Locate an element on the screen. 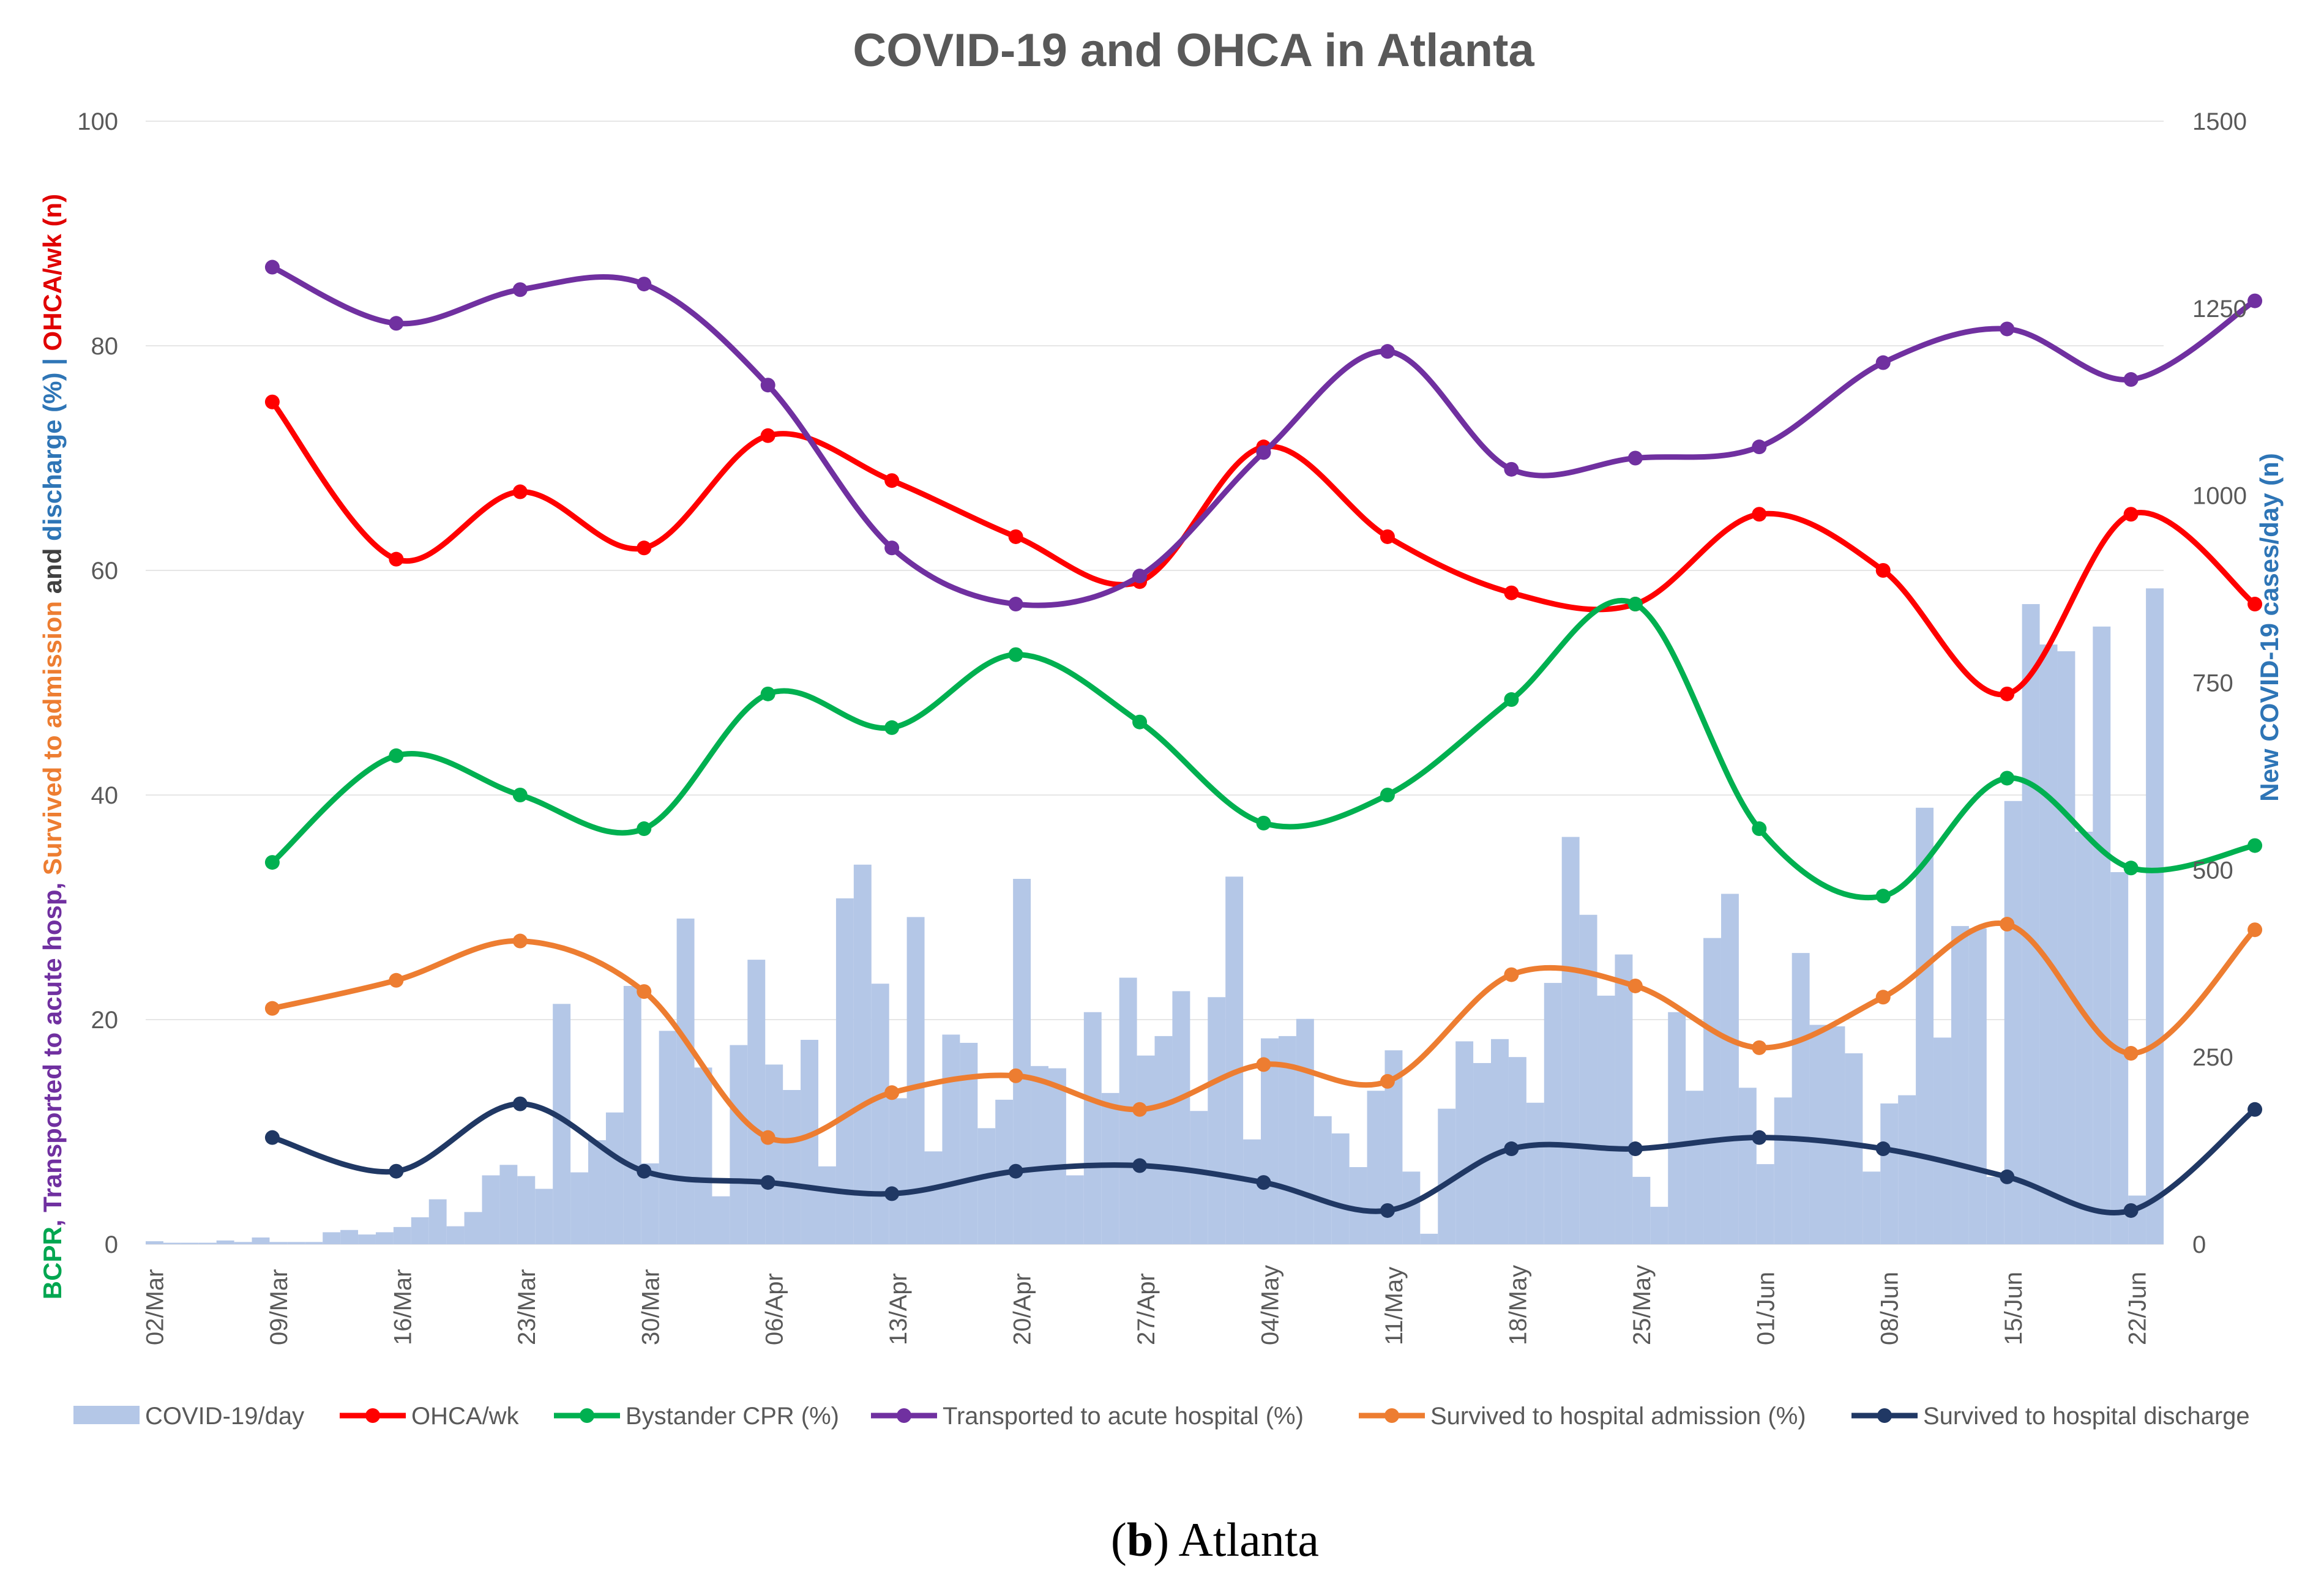 The height and width of the screenshot is (1579, 2324). left-axis-label-part: , is located at coordinates (52, 882).